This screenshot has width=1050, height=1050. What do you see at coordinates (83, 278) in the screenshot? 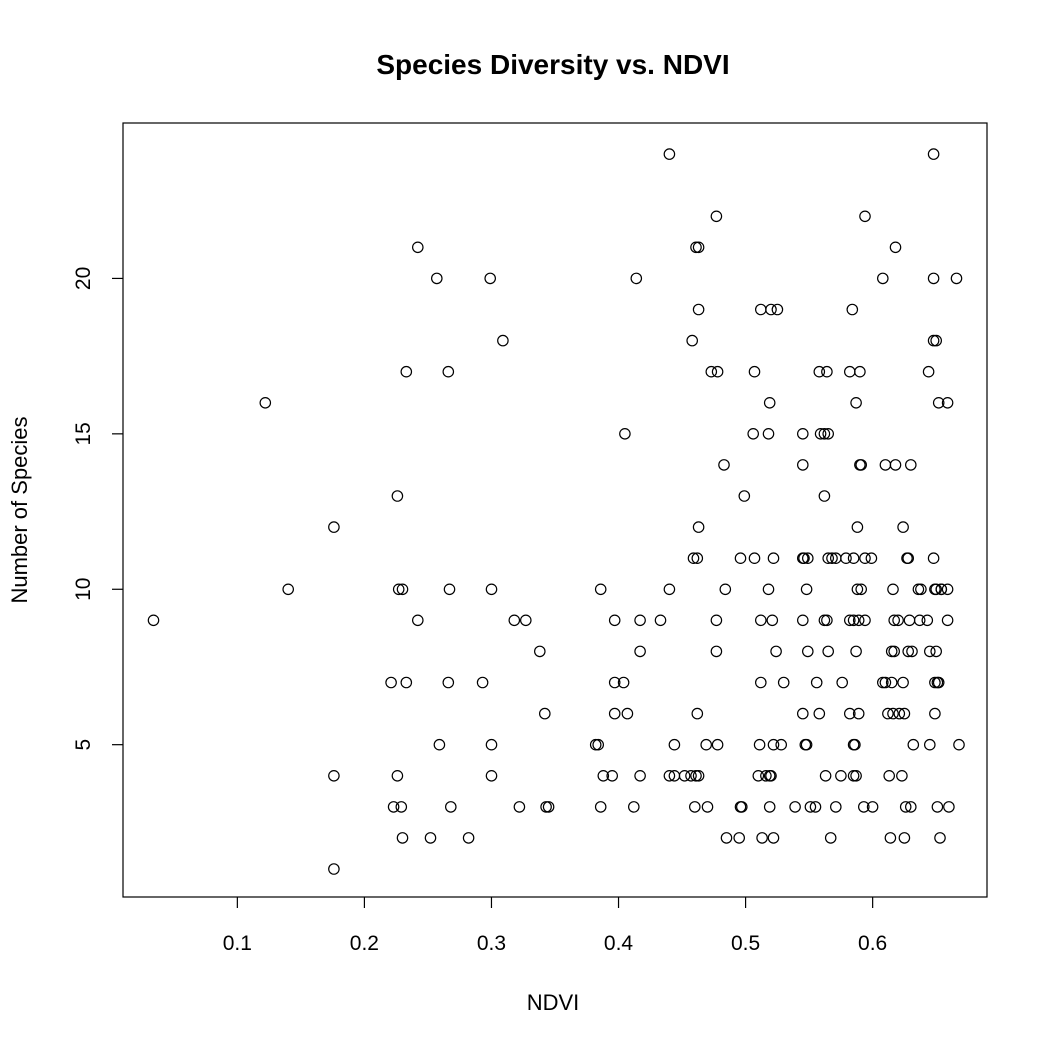
I see `y-tick-label: 20` at bounding box center [83, 278].